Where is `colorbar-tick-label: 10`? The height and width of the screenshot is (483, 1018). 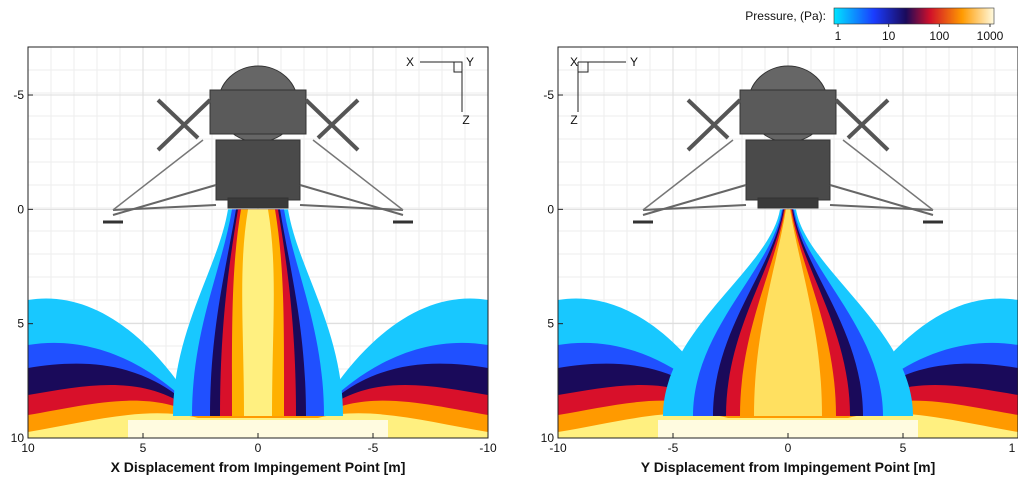 colorbar-tick-label: 10 is located at coordinates (889, 36).